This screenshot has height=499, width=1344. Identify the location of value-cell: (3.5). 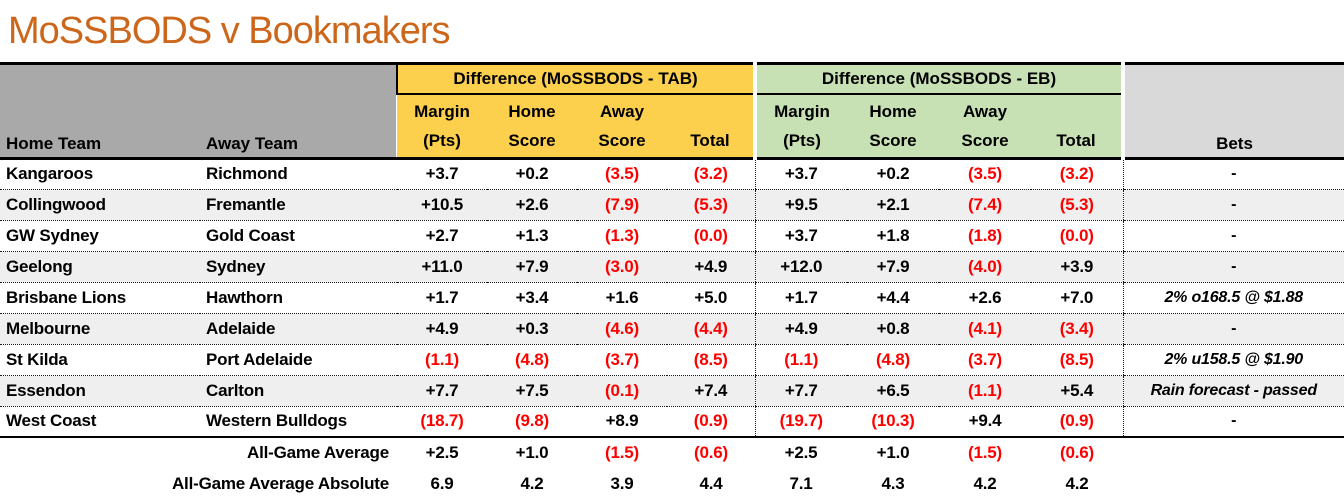
(985, 174).